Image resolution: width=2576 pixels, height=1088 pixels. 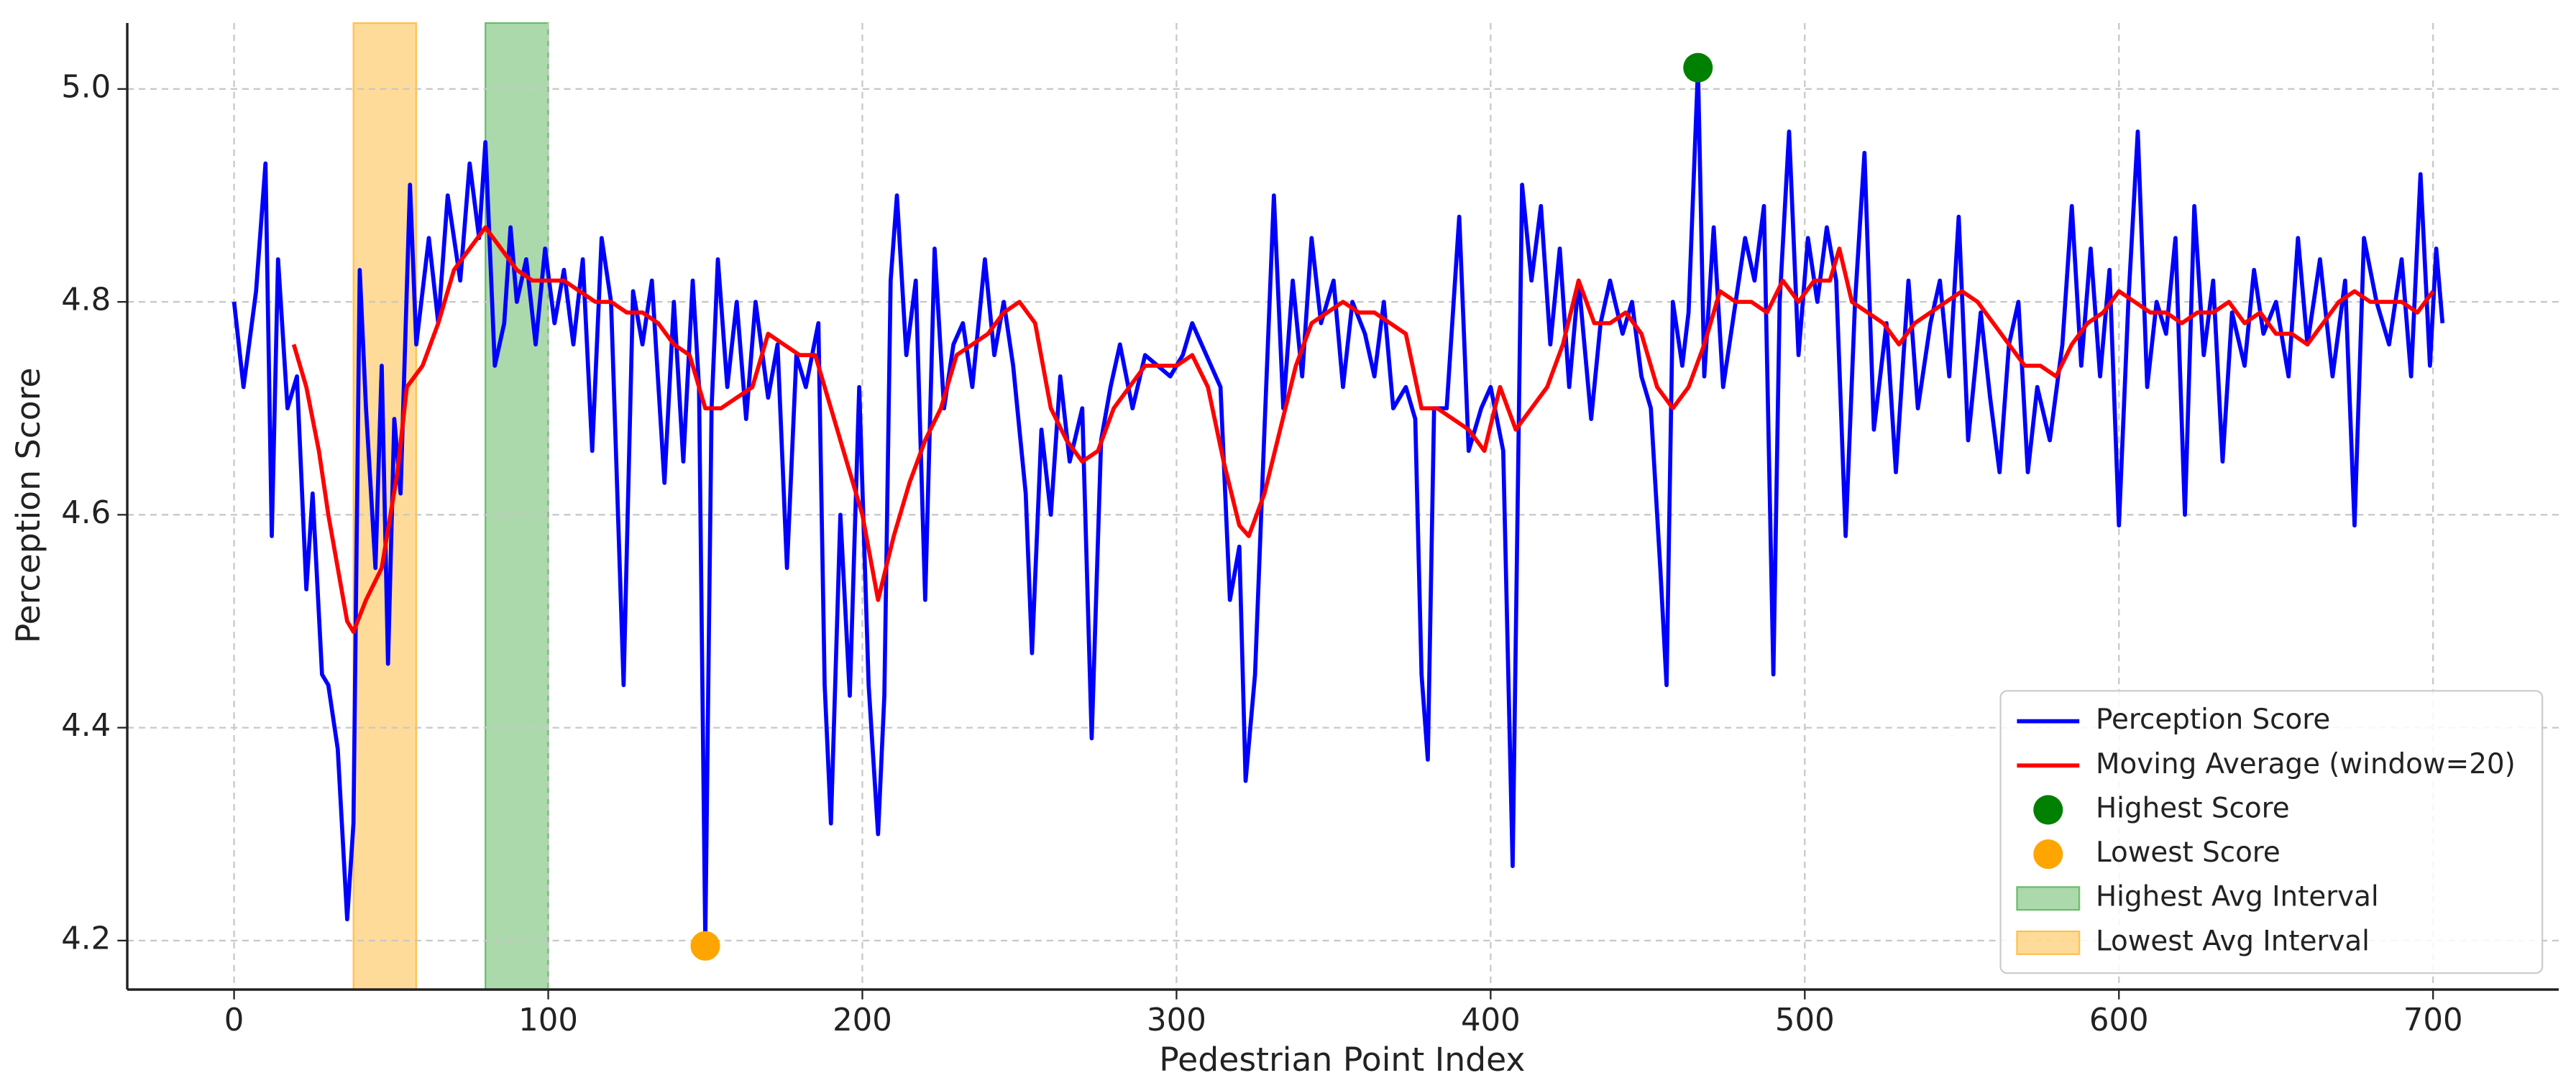 What do you see at coordinates (1342, 1060) in the screenshot?
I see `x-axis-label: Pedestrian Point Index` at bounding box center [1342, 1060].